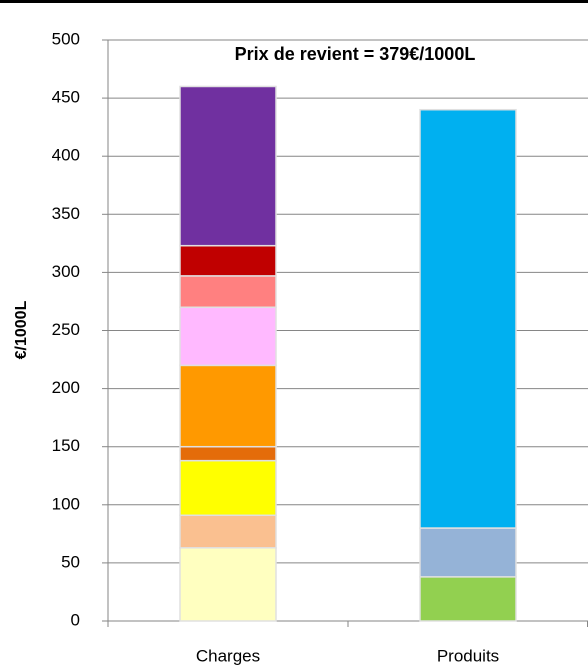 Image resolution: width=588 pixels, height=665 pixels. What do you see at coordinates (75, 619) in the screenshot?
I see `y-tick-label: 0` at bounding box center [75, 619].